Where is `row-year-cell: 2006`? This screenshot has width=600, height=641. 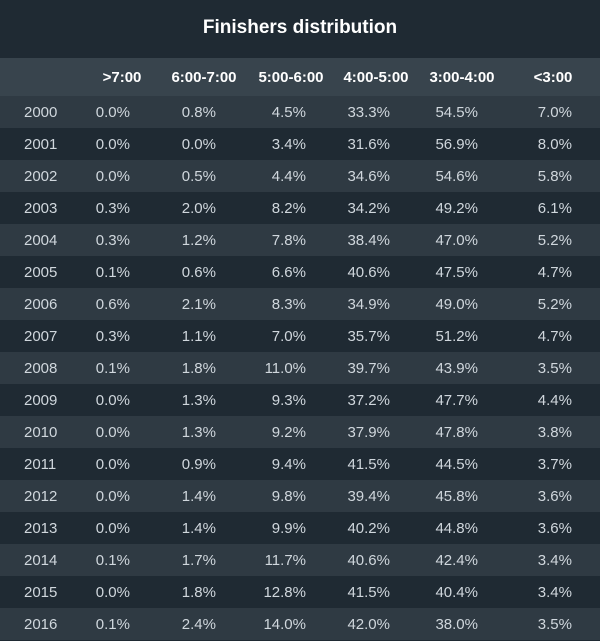
row-year-cell: 2006 is located at coordinates (41, 304).